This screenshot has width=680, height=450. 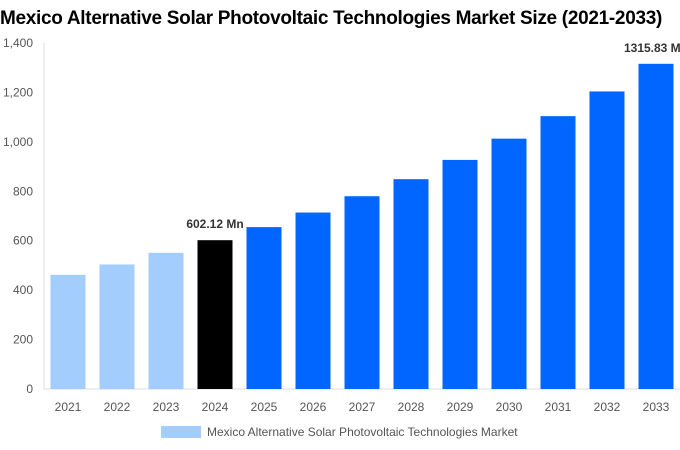 What do you see at coordinates (181, 432) in the screenshot?
I see `legend-swatch` at bounding box center [181, 432].